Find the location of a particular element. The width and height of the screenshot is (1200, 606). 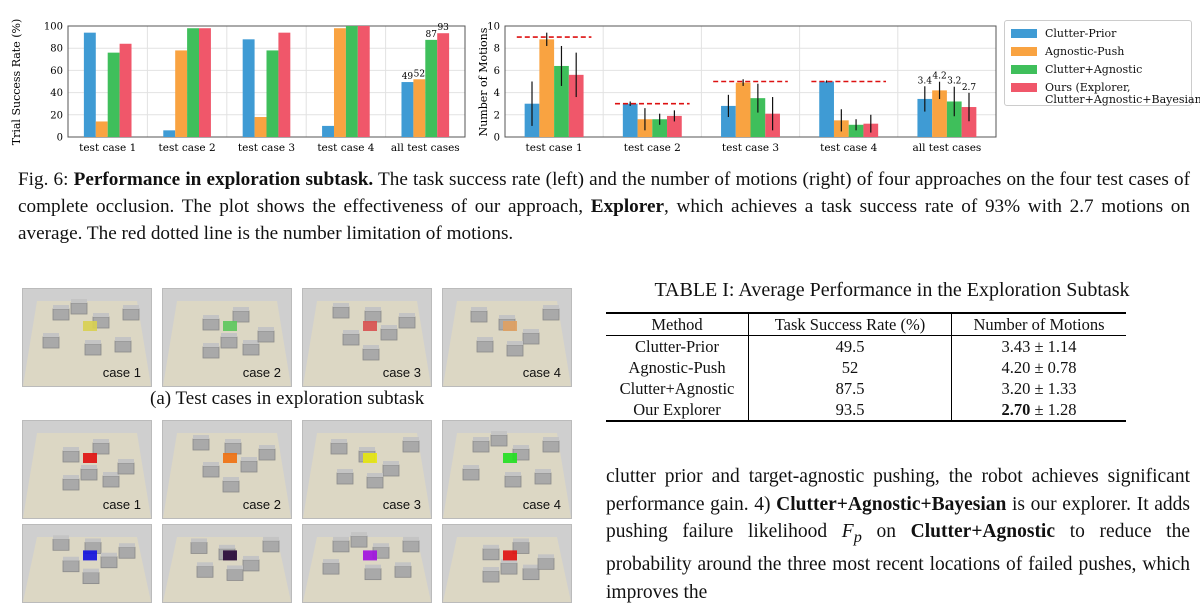

data-label: 2.7 is located at coordinates (969, 88).